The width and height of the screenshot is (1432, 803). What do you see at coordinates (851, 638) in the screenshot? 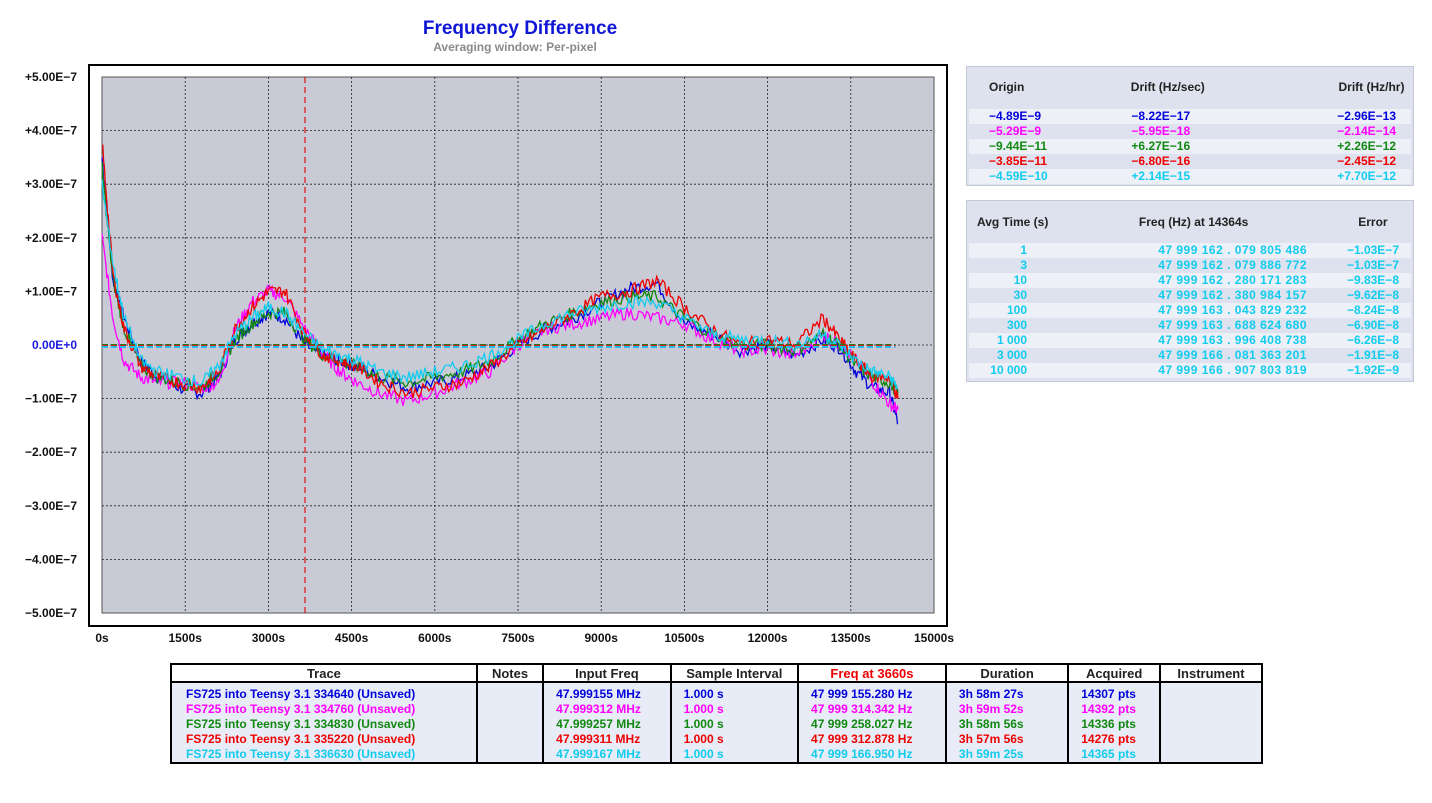
I see `x-tick-label: 13500s` at bounding box center [851, 638].